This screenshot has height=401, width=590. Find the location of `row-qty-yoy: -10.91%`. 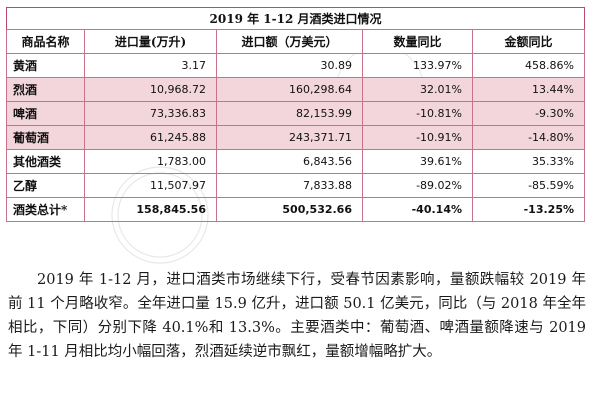

row-qty-yoy: -10.91% is located at coordinates (417, 137).